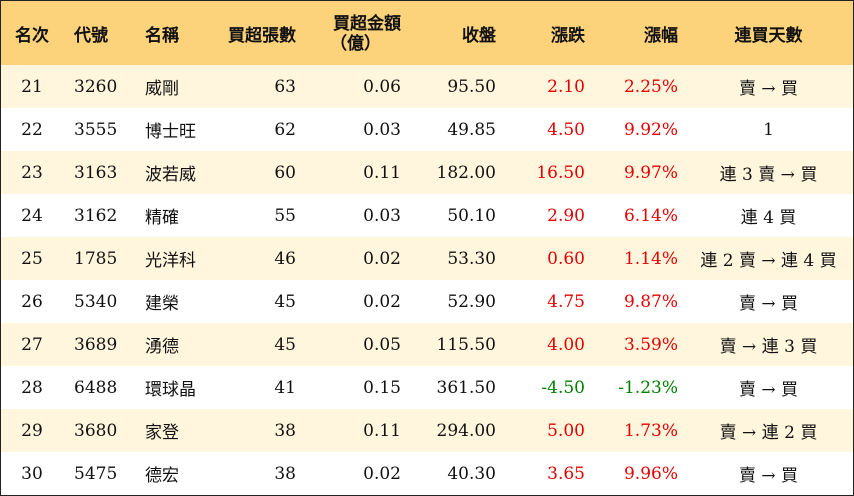 This screenshot has height=496, width=854. What do you see at coordinates (427, 344) in the screenshot?
I see `table-row: 27 3689 湧德 45 0.05 115.50 4.00 3.59% 賣 → 連 3 買` at bounding box center [427, 344].